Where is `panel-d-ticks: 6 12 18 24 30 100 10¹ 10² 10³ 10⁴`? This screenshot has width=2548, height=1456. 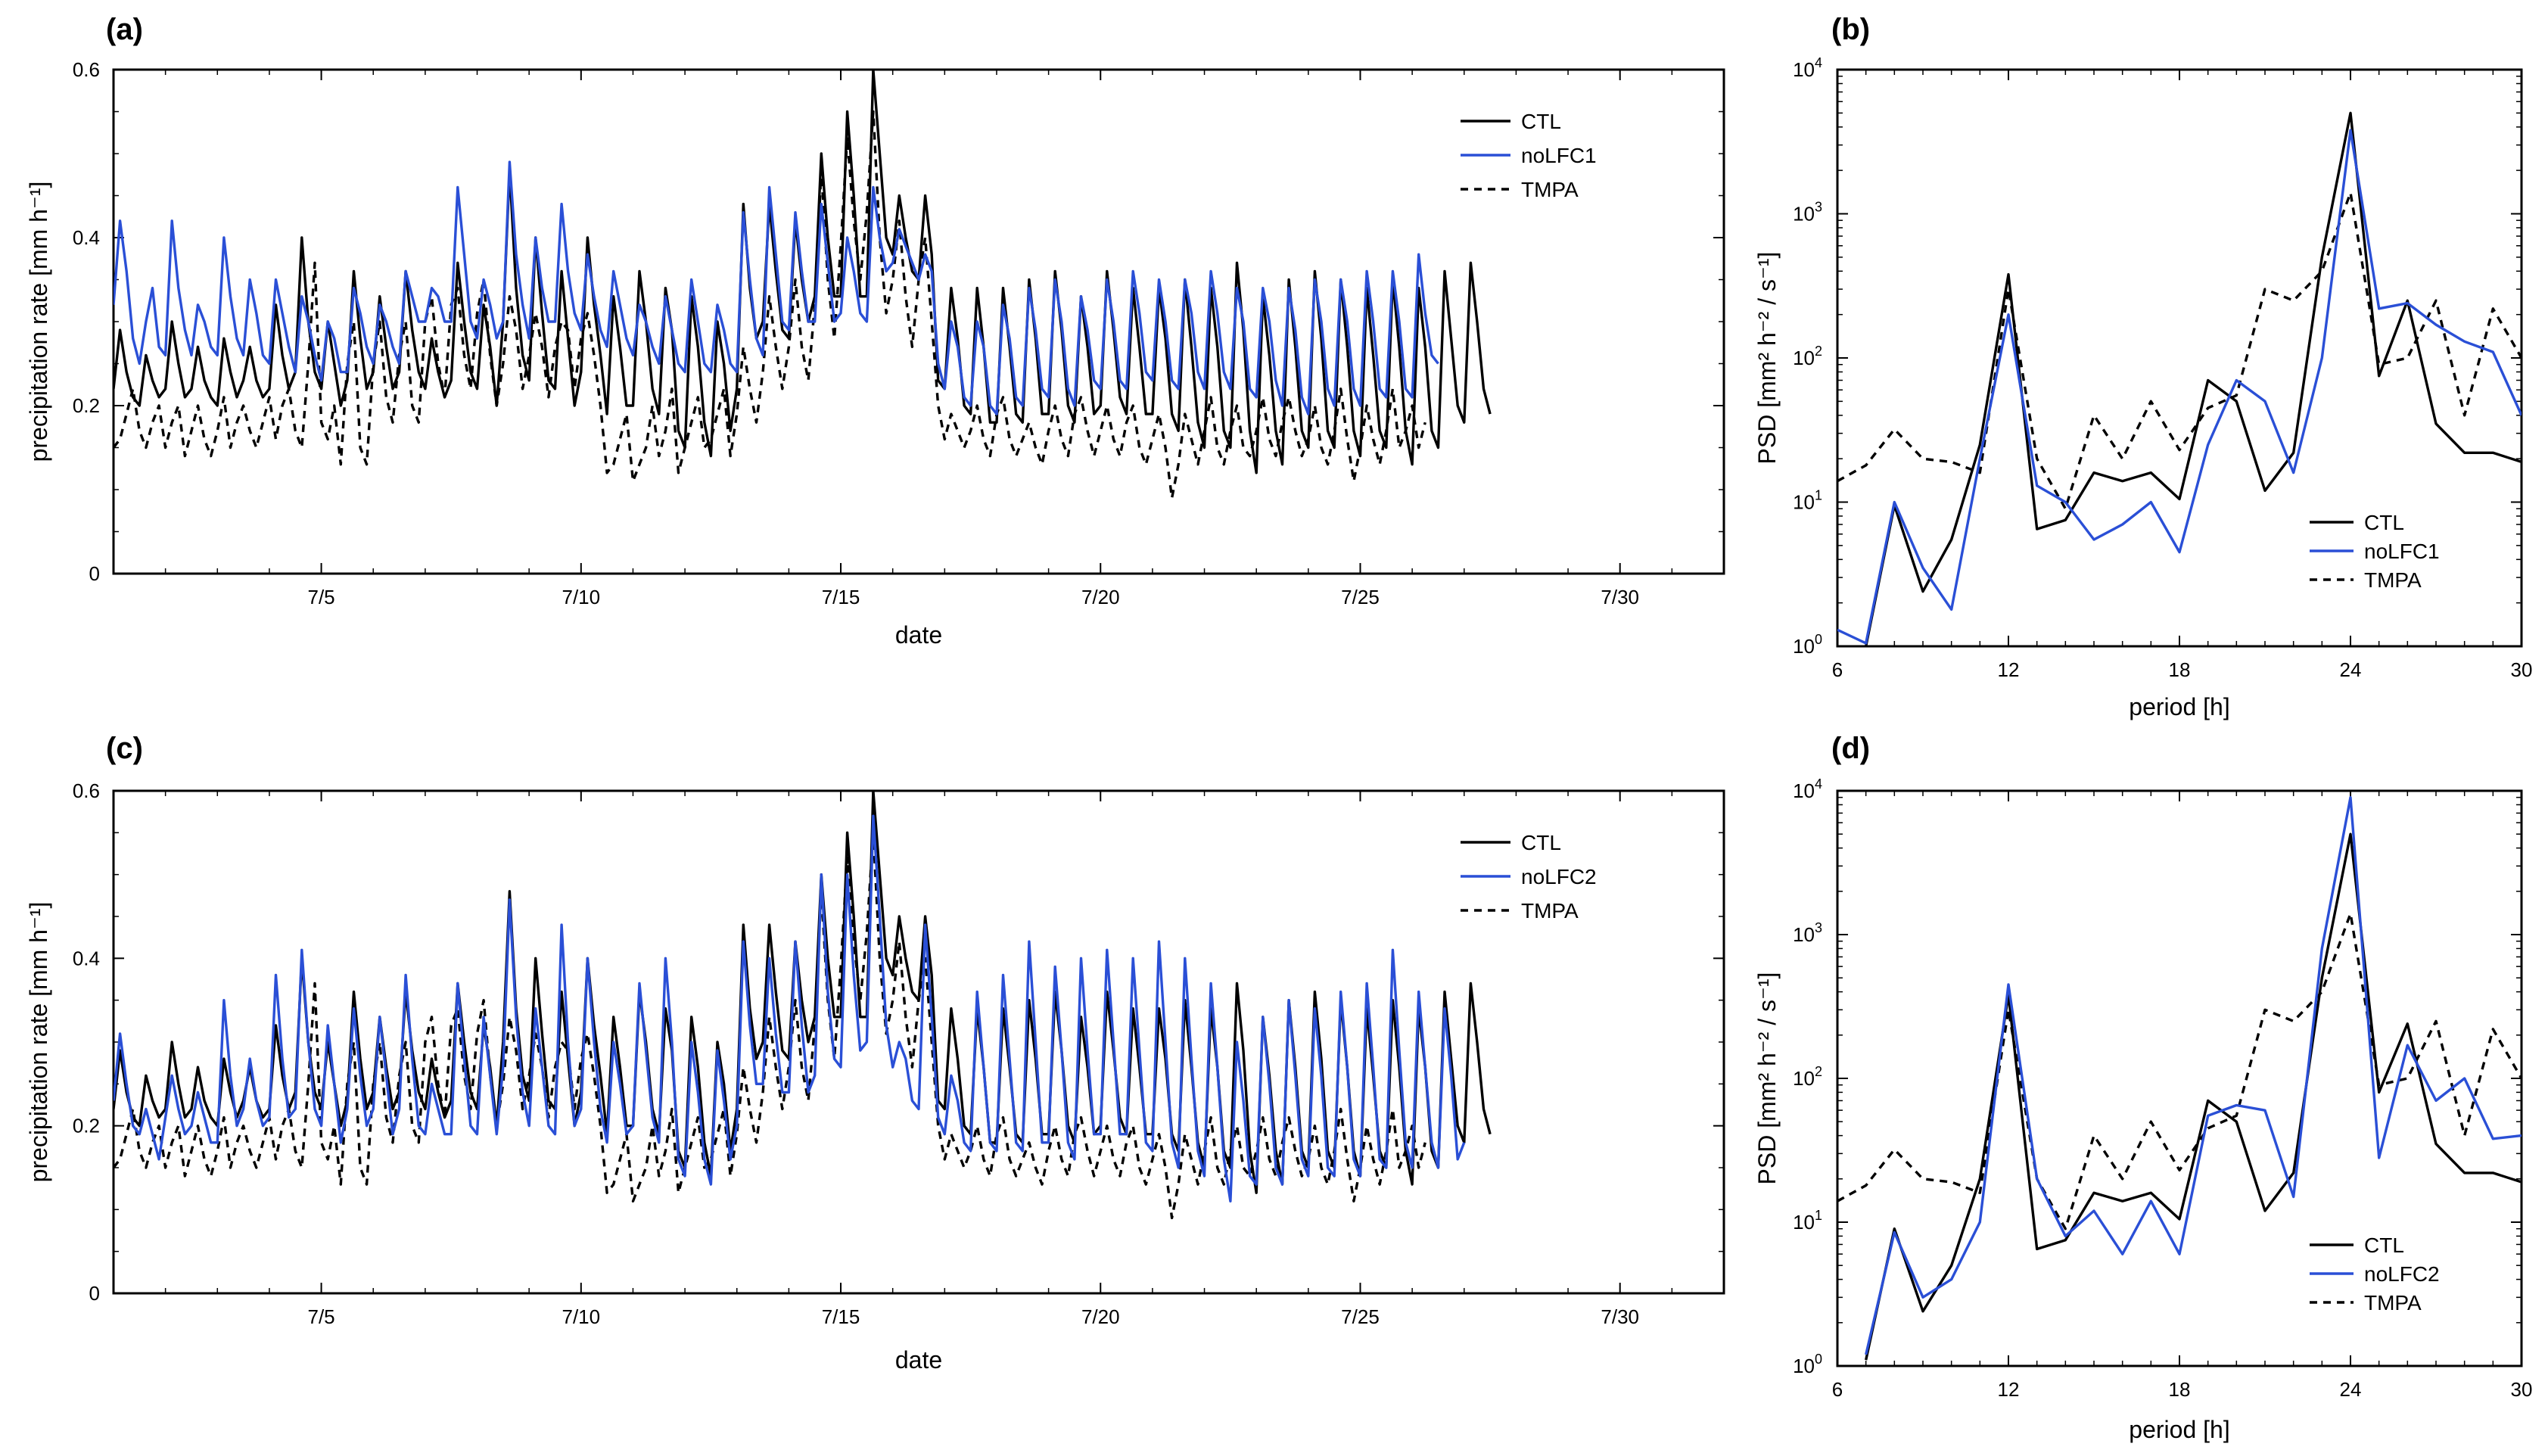 panel-d-ticks: 6 12 18 24 30 100 10¹ 10² 10³ 10⁴ is located at coordinates (2162, 1088).